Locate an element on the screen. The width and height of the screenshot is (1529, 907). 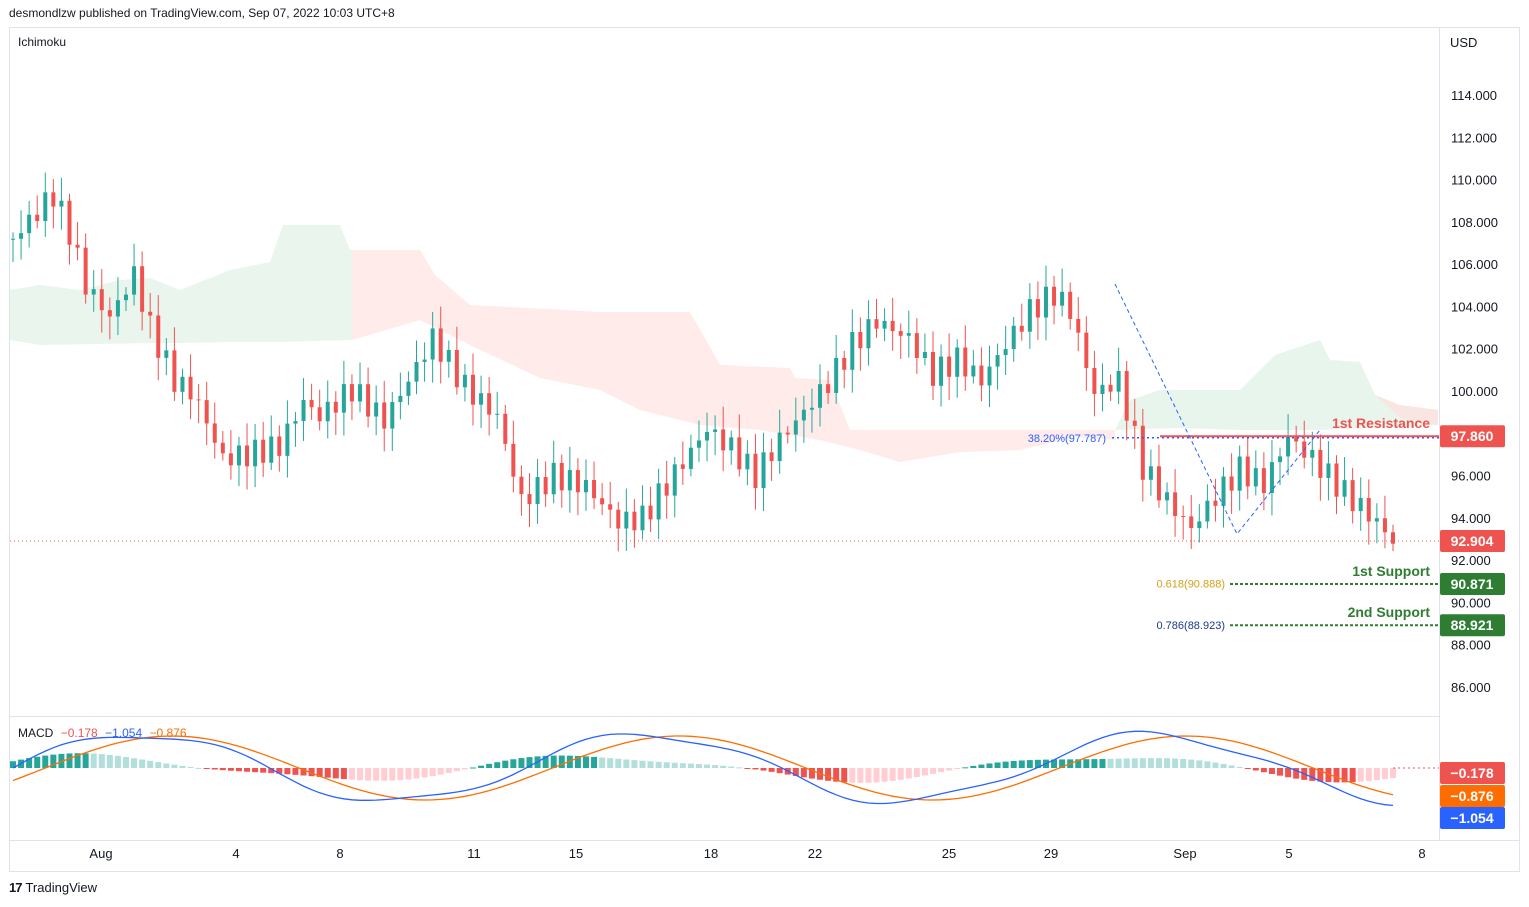
currency-label: USD is located at coordinates (1464, 42).